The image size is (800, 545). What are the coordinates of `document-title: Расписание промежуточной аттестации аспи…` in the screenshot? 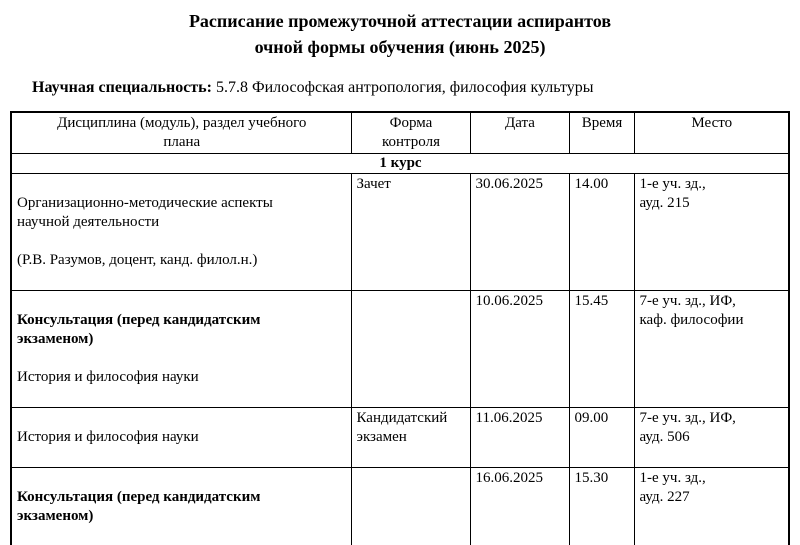 It's located at (400, 30).